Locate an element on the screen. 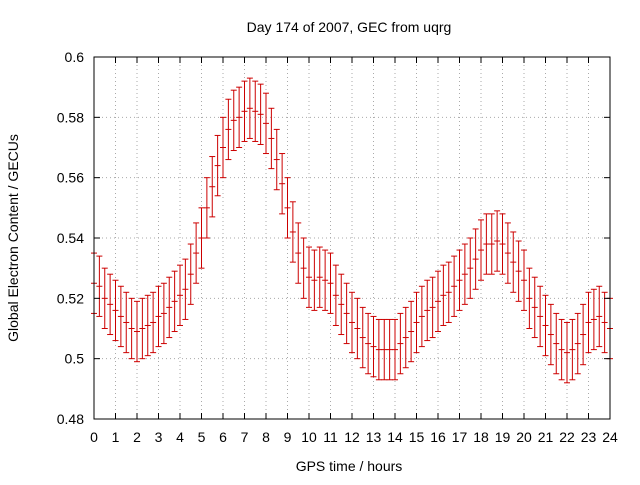  y-tick-label: 0.54 is located at coordinates (70, 238).